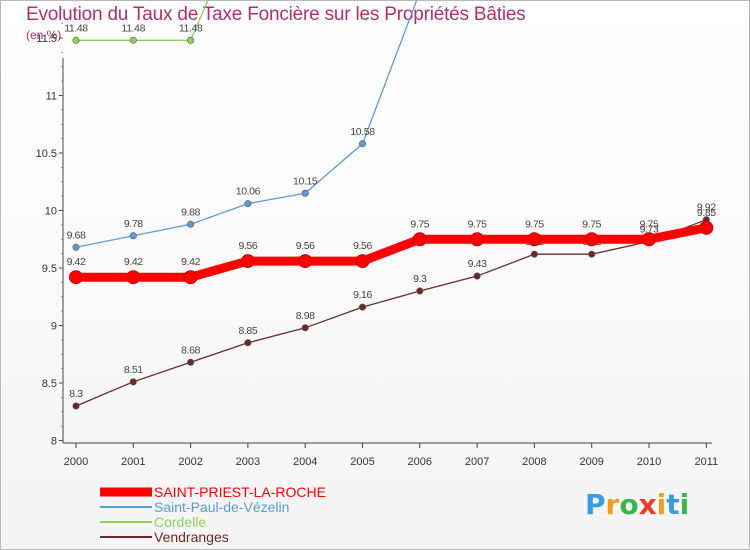 Image resolution: width=750 pixels, height=550 pixels. What do you see at coordinates (49, 384) in the screenshot?
I see `y-tick-label: 8.5` at bounding box center [49, 384].